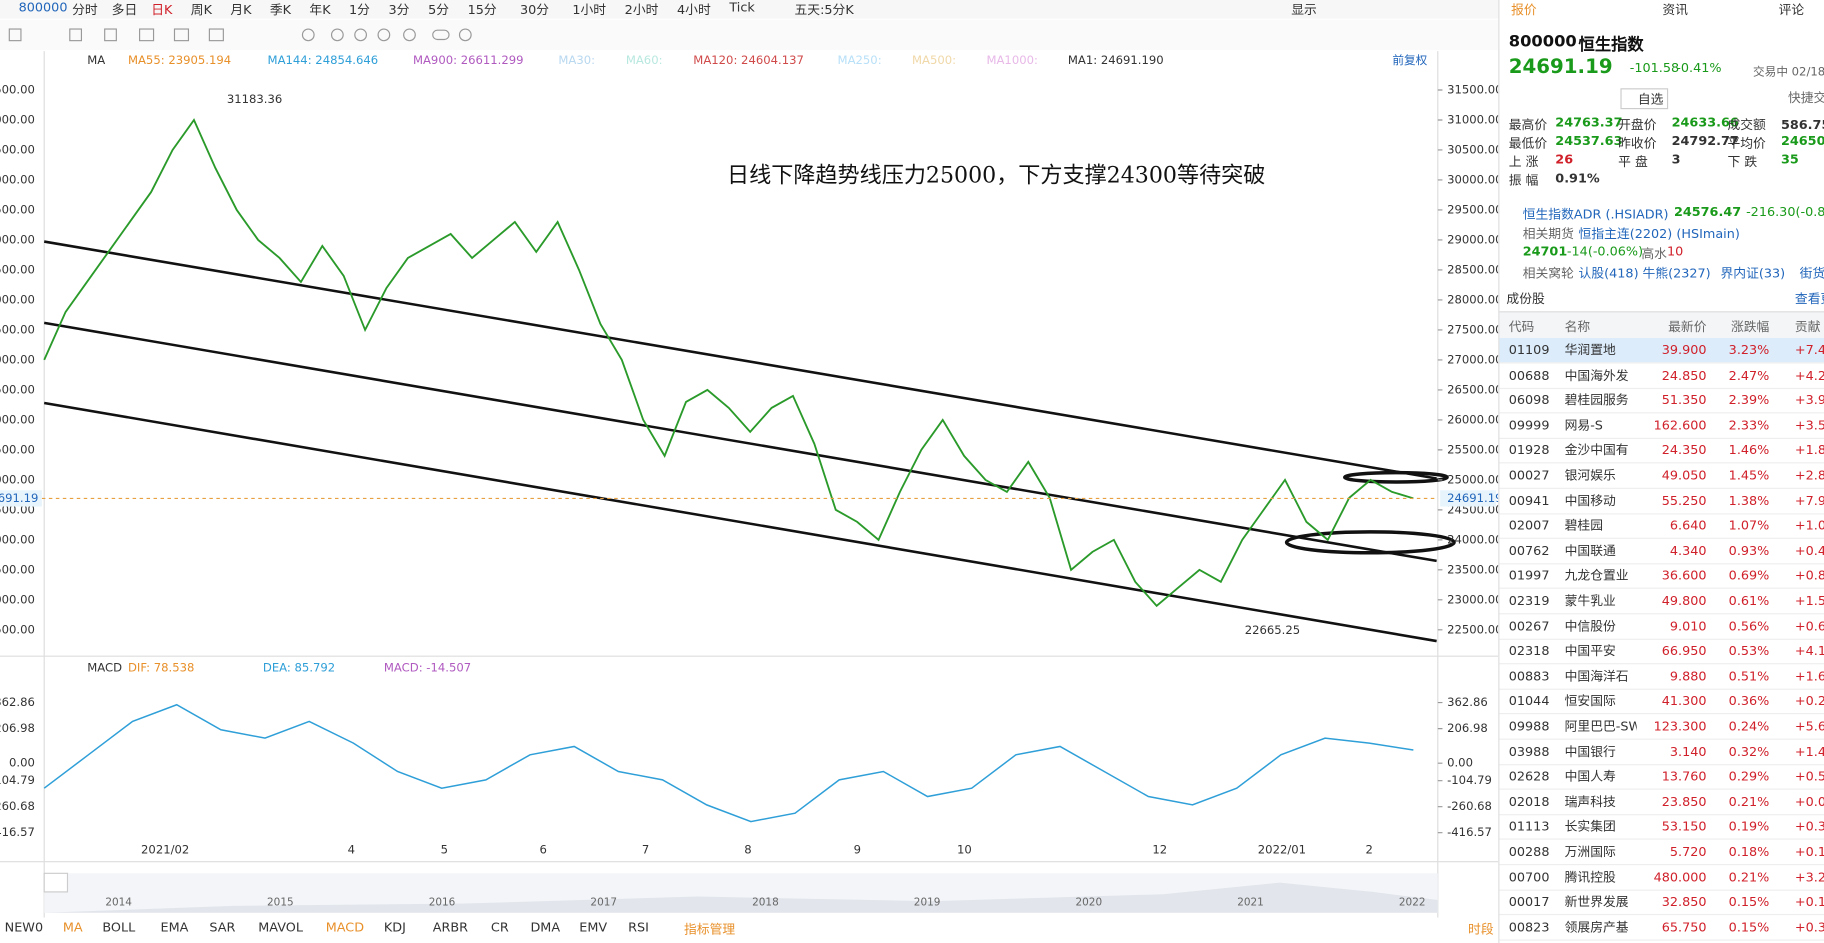 The width and height of the screenshot is (1824, 943). I want to click on ma-label: MA30:, so click(576, 60).